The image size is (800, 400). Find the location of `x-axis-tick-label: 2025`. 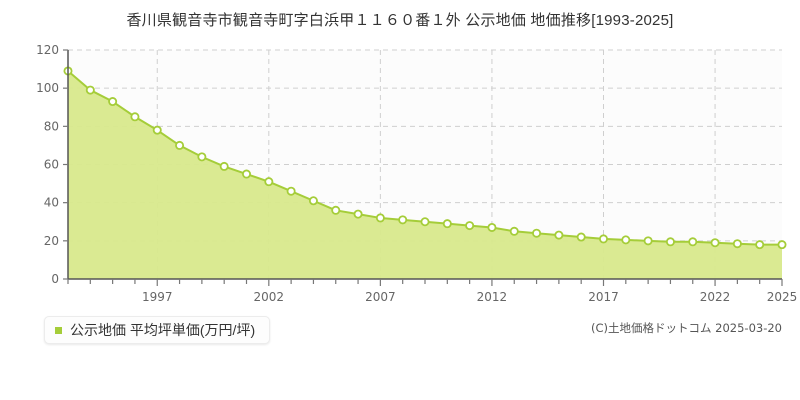

x-axis-tick-label: 2025 is located at coordinates (782, 297).